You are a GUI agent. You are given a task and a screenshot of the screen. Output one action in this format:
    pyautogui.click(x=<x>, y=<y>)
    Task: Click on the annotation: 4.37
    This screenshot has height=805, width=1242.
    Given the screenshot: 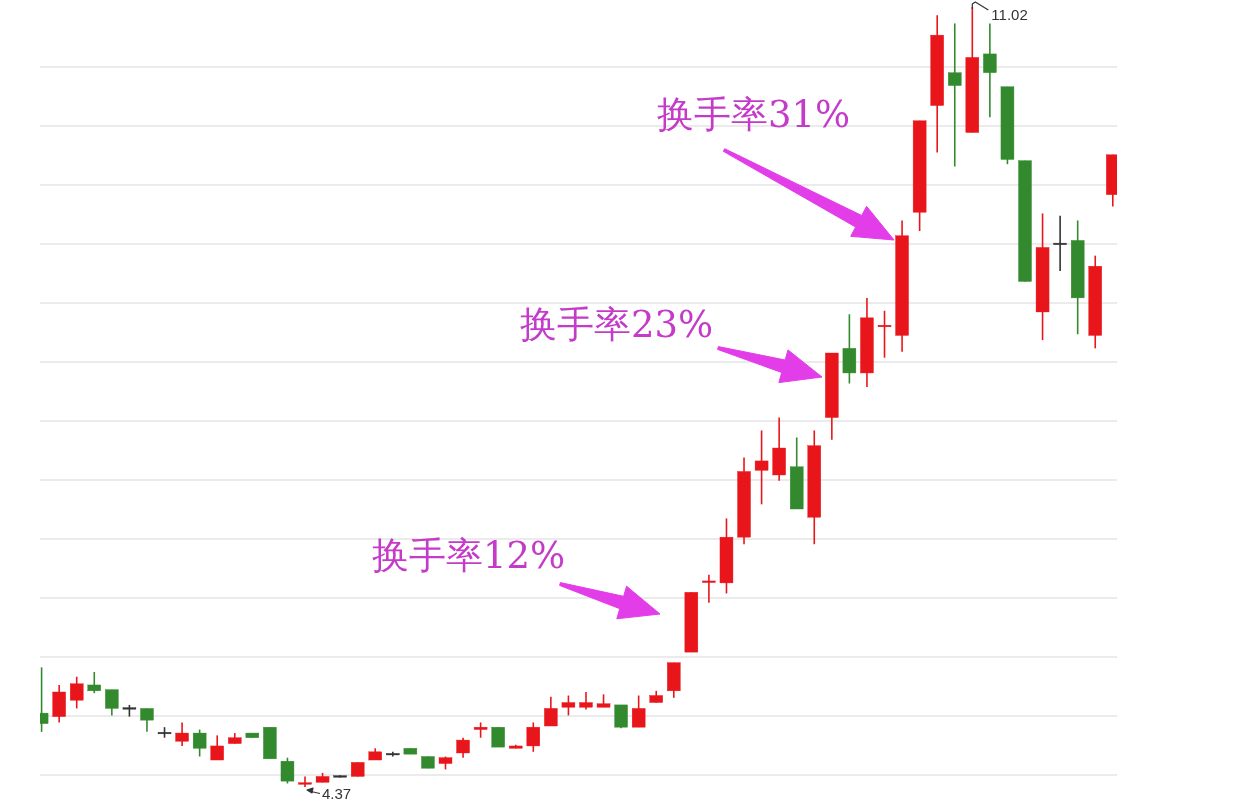 What is the action you would take?
    pyautogui.click(x=337, y=793)
    